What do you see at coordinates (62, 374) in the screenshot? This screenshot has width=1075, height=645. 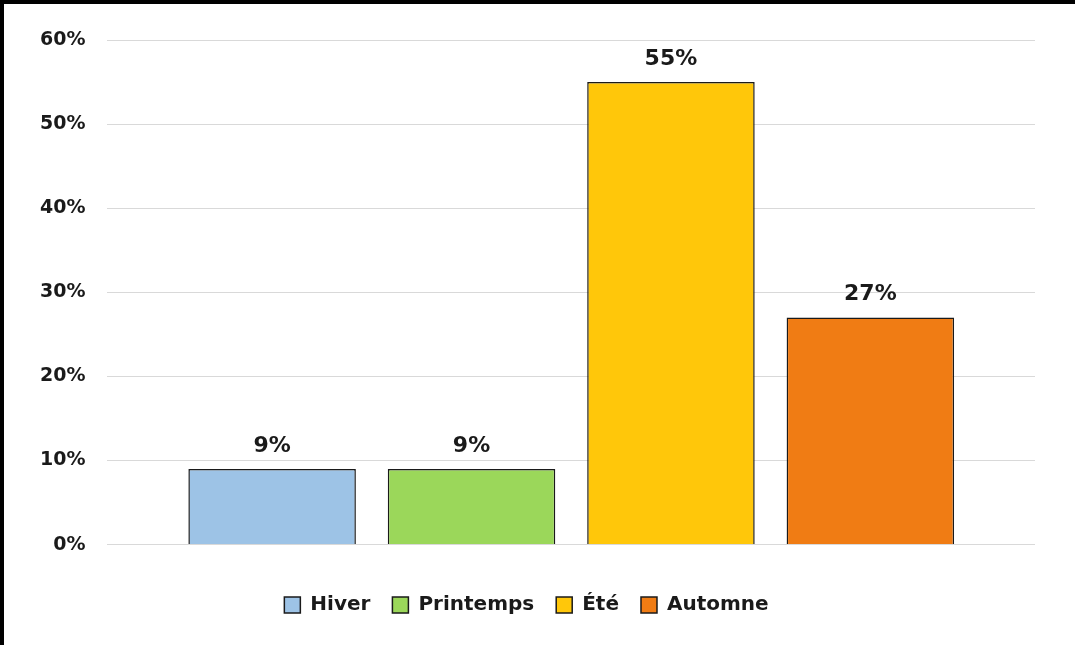 I see `y-tick-label: 20%` at bounding box center [62, 374].